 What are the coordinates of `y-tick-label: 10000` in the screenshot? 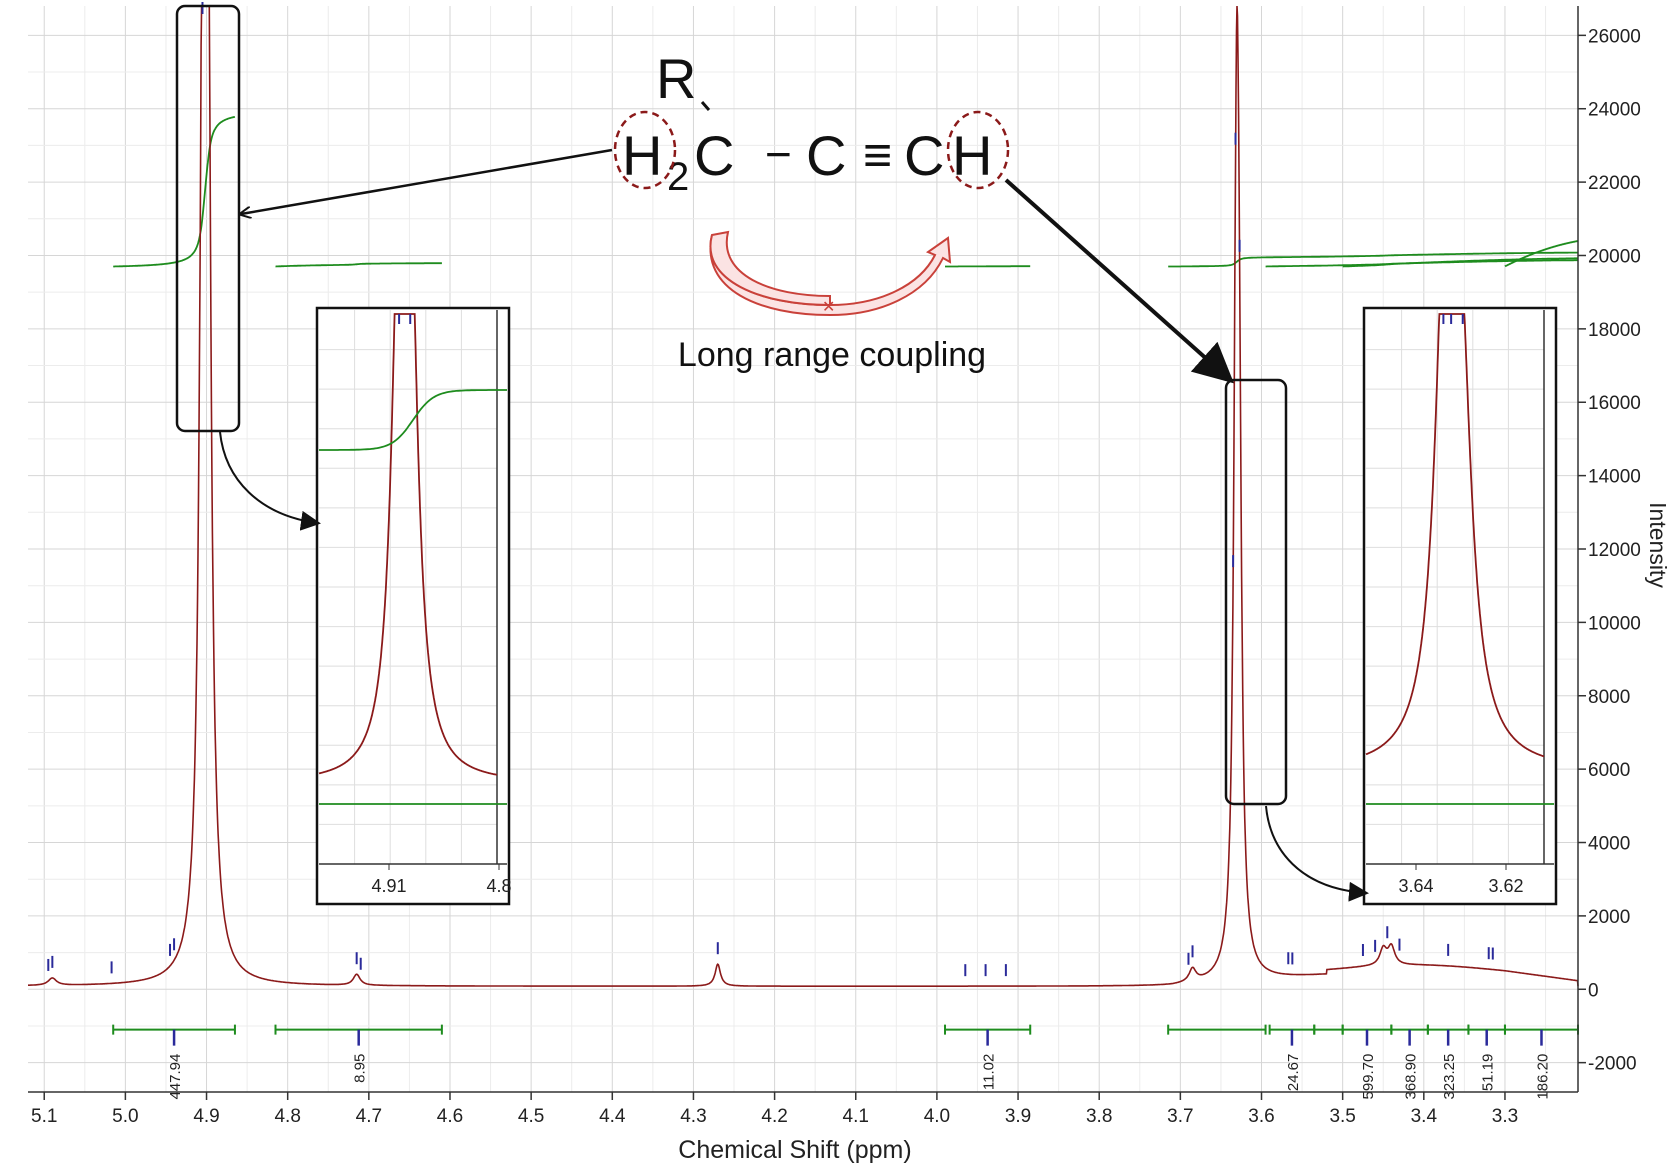 It's located at (1614, 623).